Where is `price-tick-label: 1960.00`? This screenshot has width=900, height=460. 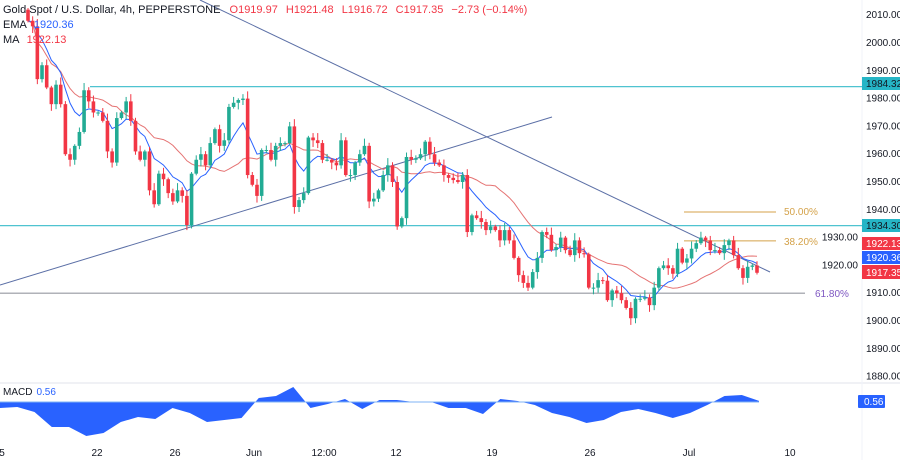 price-tick-label: 1960.00 is located at coordinates (883, 154).